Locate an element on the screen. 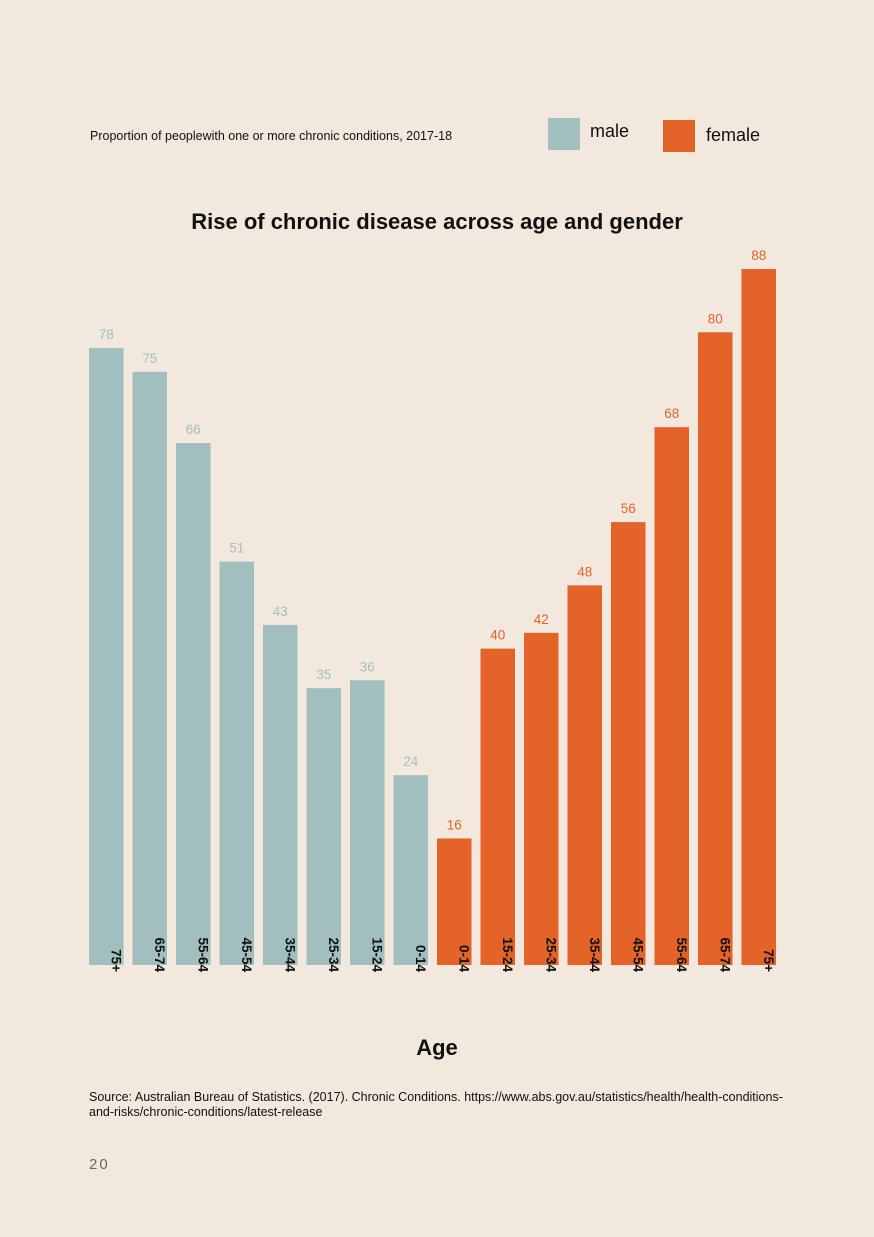 The width and height of the screenshot is (874, 1237). bar-male-75+ is located at coordinates (106, 656).